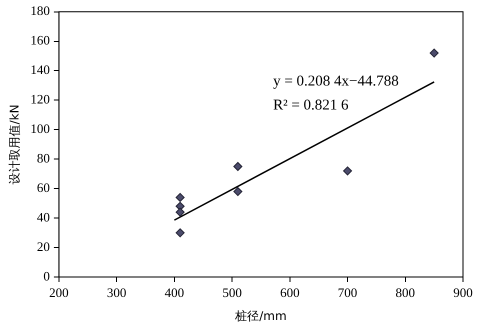  Describe the element at coordinates (260, 315) in the screenshot. I see `x-axis-title: 桩径/mm` at that location.